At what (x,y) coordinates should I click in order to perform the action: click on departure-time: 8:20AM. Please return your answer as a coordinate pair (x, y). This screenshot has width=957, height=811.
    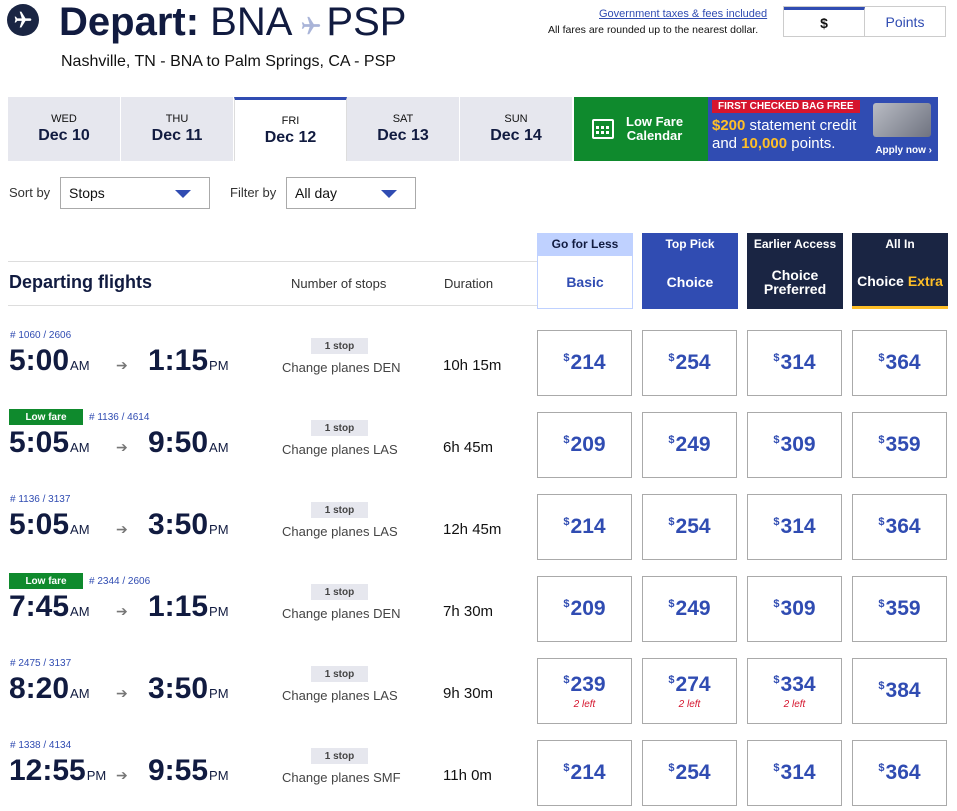
    Looking at the image, I should click on (49, 688).